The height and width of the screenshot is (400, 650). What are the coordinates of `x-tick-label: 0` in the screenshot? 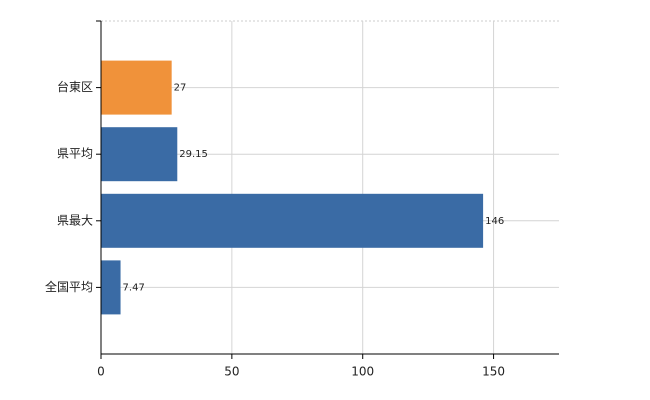 It's located at (101, 372).